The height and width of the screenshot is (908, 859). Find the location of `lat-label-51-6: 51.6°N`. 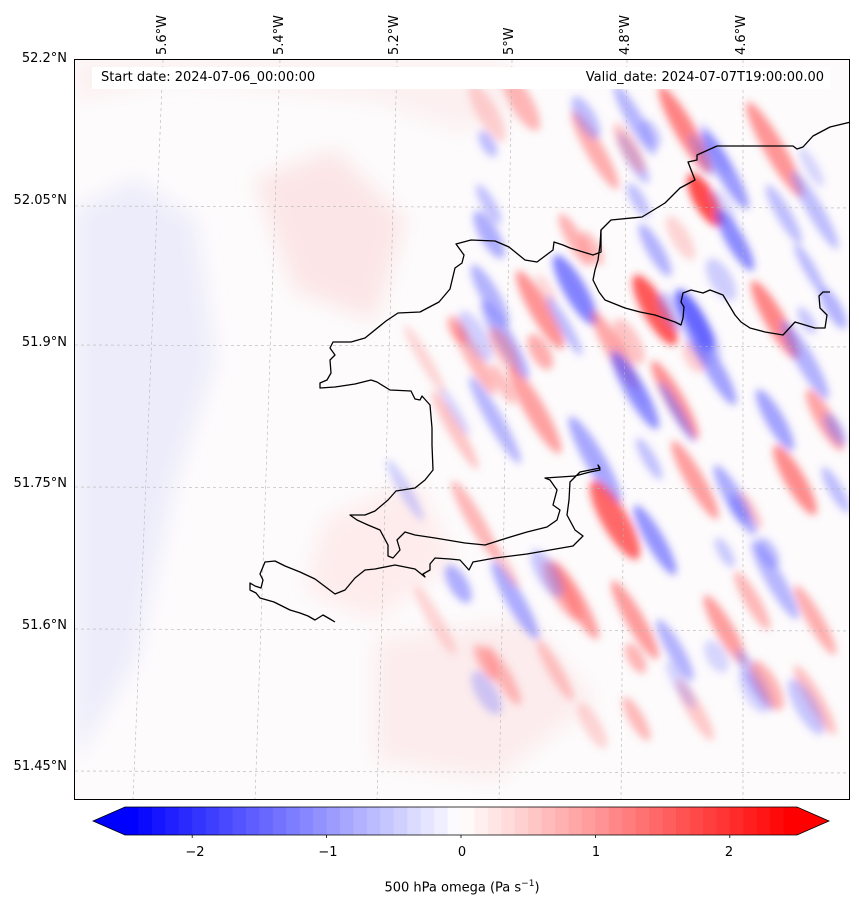

lat-label-51-6: 51.6°N is located at coordinates (44, 625).